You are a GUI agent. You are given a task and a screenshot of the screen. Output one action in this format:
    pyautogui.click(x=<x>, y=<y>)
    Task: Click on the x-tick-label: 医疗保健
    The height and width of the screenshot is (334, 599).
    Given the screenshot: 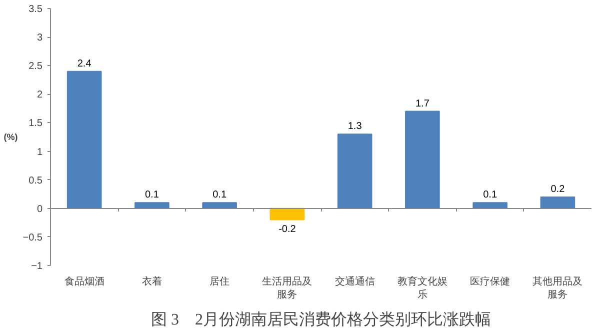 What is the action you would take?
    pyautogui.click(x=490, y=282)
    